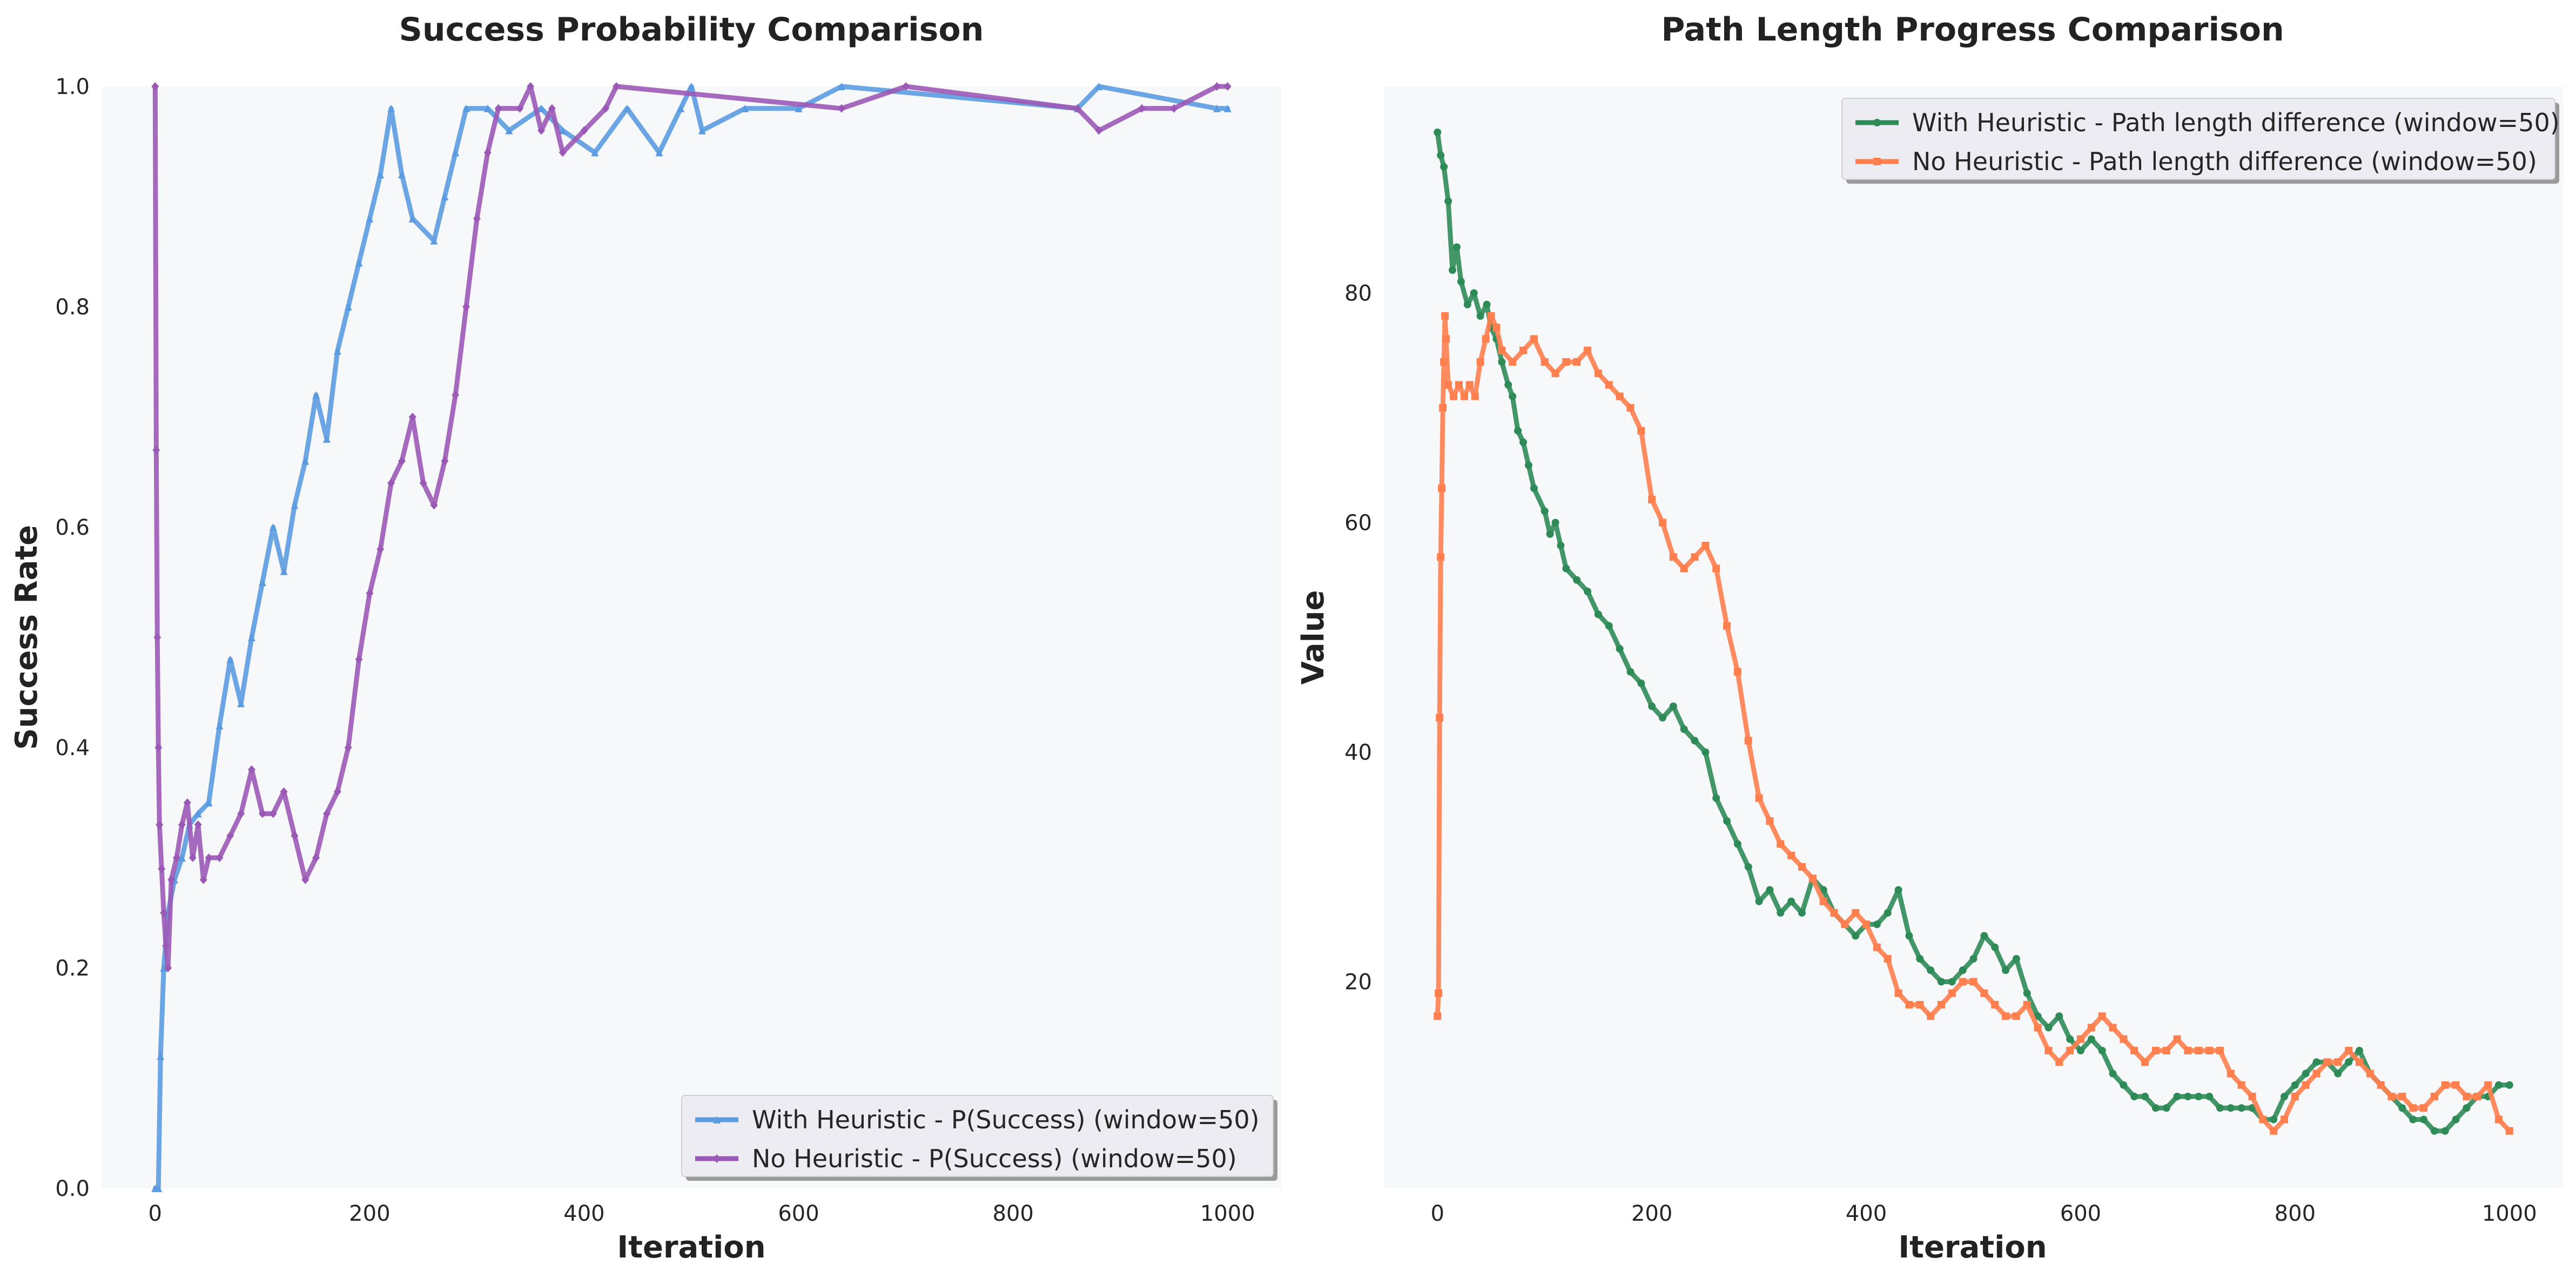 The image size is (2576, 1278). What do you see at coordinates (1012, 1213) in the screenshot?
I see `x-tick-label: 800` at bounding box center [1012, 1213].